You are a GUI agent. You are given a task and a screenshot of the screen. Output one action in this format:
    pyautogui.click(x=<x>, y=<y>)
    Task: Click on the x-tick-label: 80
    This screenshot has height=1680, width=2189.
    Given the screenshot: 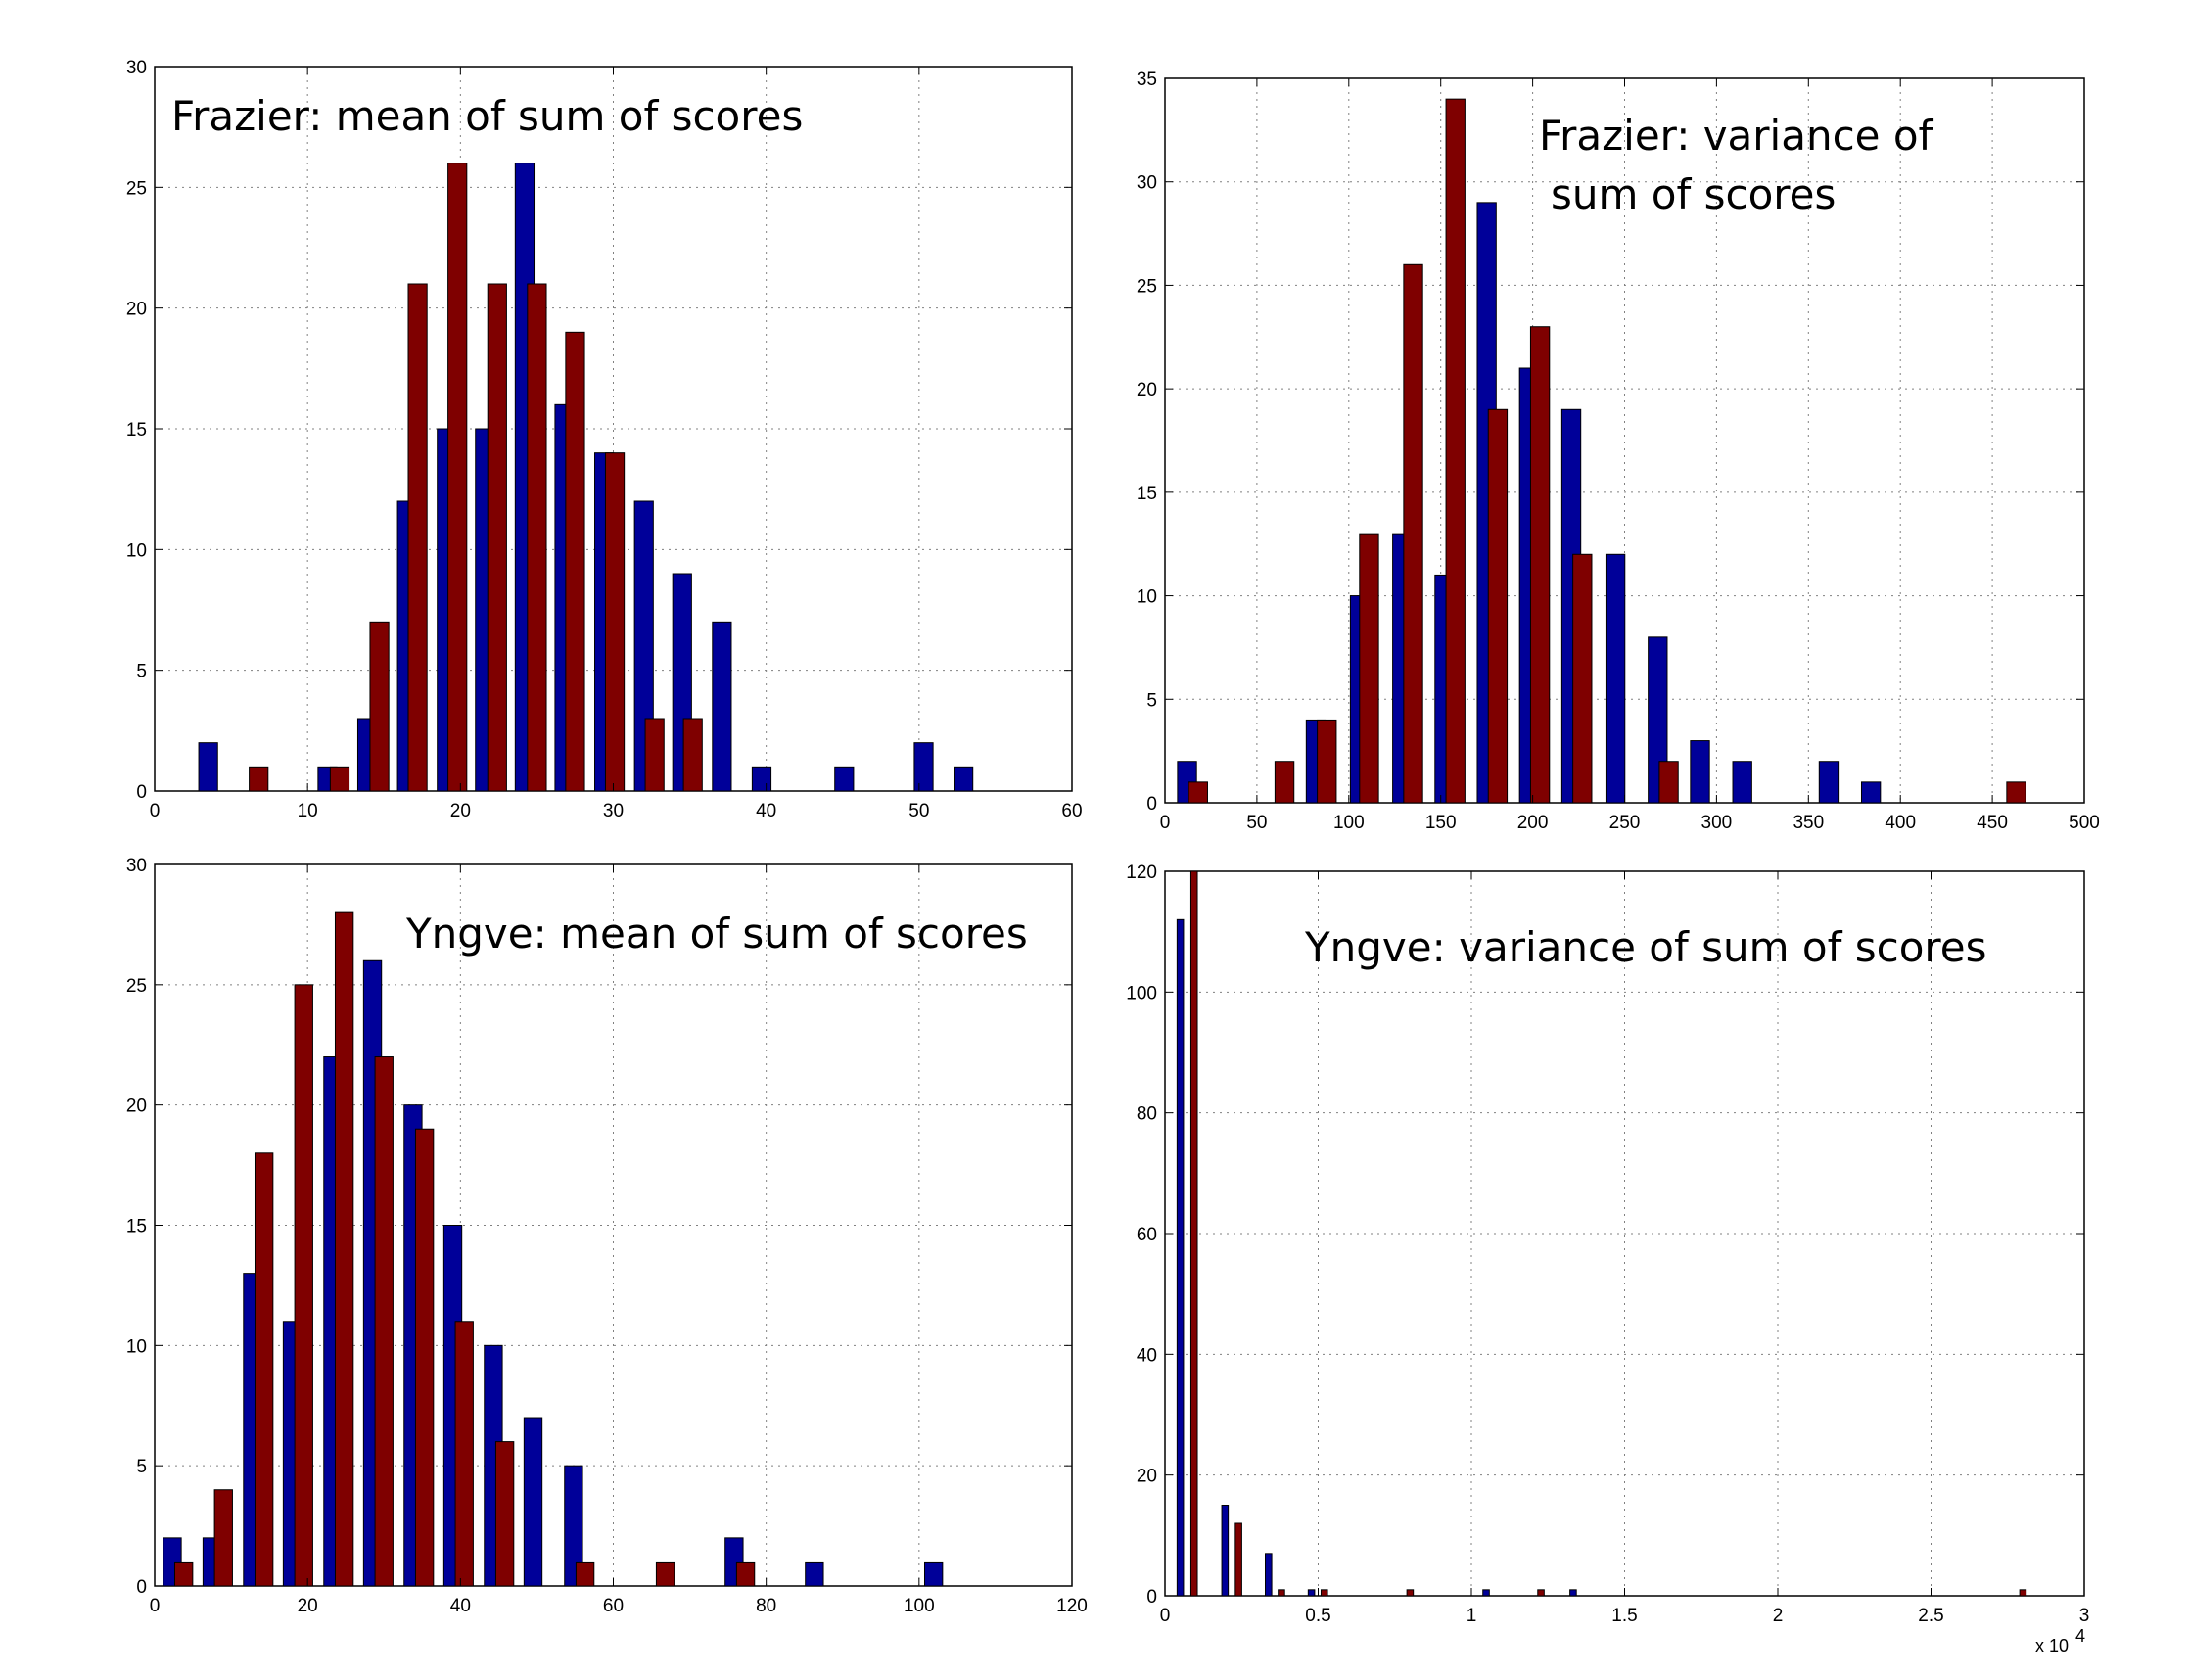 What is the action you would take?
    pyautogui.click(x=766, y=1606)
    